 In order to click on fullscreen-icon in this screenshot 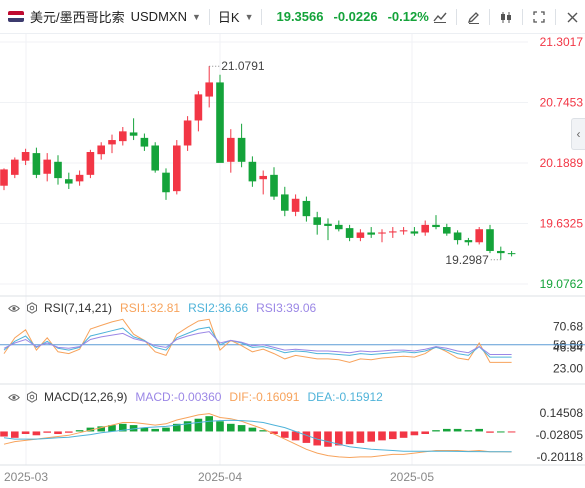, I will do `click(539, 17)`.